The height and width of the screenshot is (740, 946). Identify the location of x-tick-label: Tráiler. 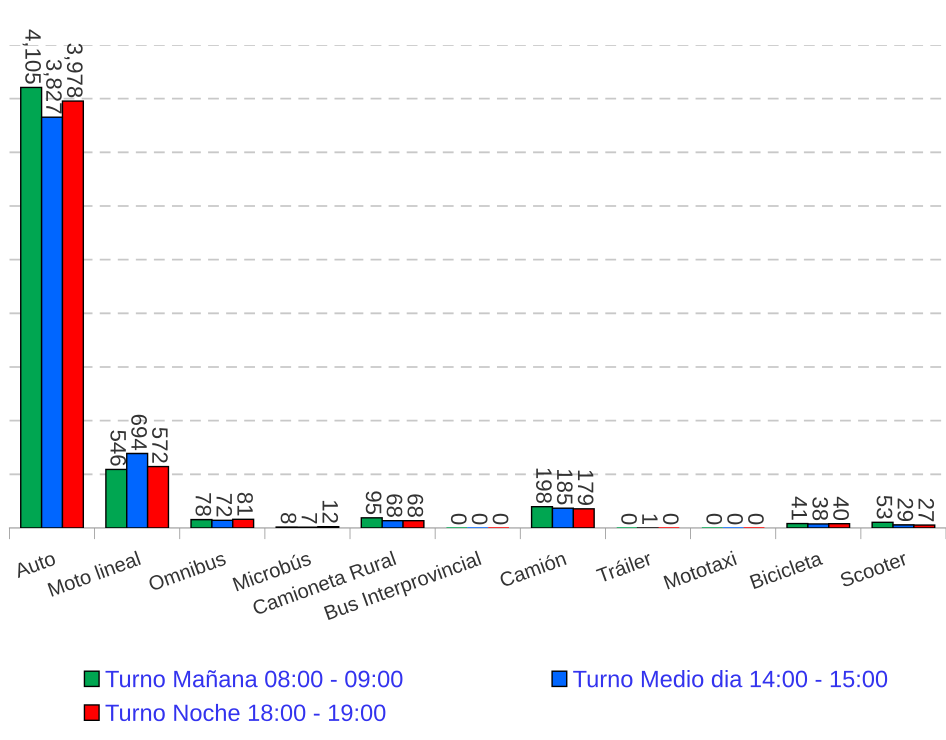
(624, 567).